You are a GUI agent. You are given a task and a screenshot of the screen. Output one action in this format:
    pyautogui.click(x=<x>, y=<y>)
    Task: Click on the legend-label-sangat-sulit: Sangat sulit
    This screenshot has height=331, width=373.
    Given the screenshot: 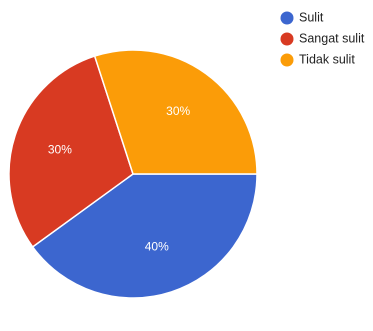 What is the action you would take?
    pyautogui.click(x=332, y=38)
    